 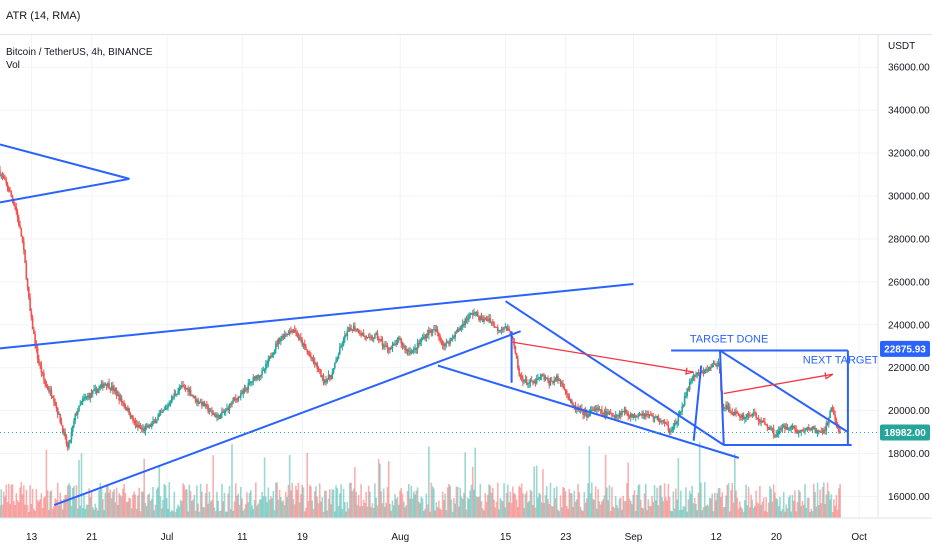 What do you see at coordinates (317, 316) in the screenshot?
I see `wedge-upper-line` at bounding box center [317, 316].